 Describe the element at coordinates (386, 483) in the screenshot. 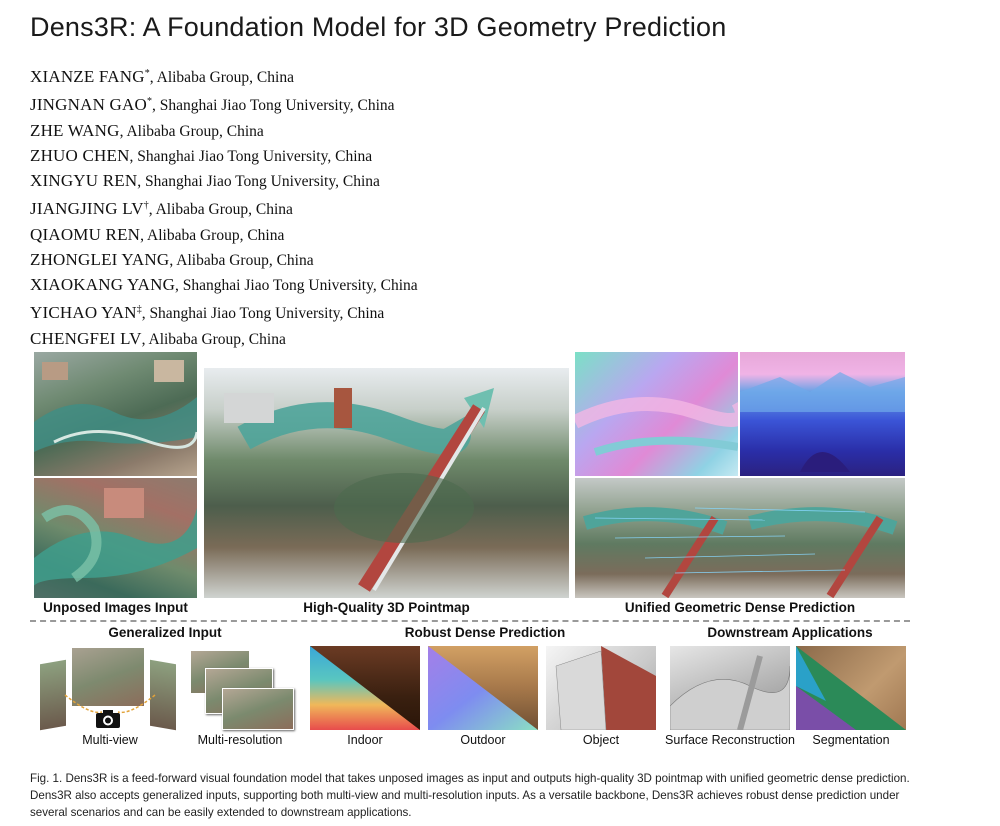

I see `pointmap-image` at that location.